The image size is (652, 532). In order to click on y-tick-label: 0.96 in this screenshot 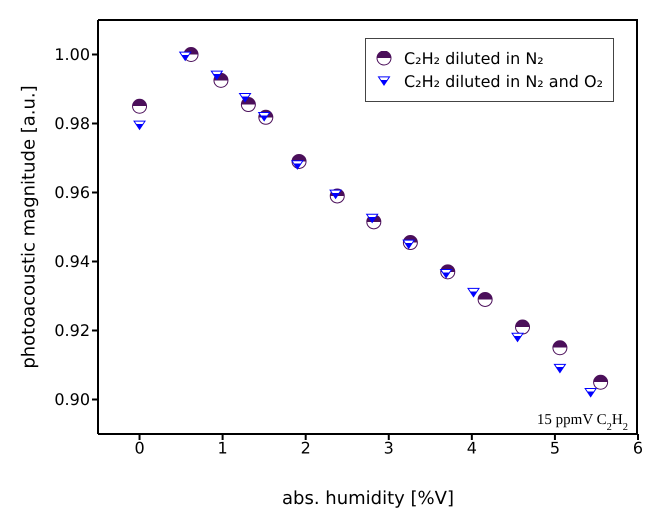, I will do `click(72, 192)`.